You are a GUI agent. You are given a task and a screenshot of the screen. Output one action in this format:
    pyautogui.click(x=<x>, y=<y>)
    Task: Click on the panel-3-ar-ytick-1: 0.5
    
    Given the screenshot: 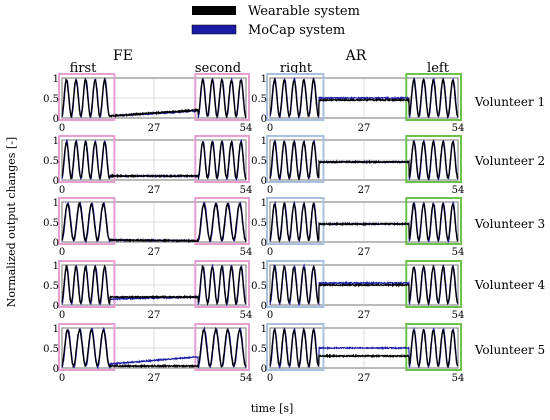 What is the action you would take?
    pyautogui.click(x=259, y=223)
    